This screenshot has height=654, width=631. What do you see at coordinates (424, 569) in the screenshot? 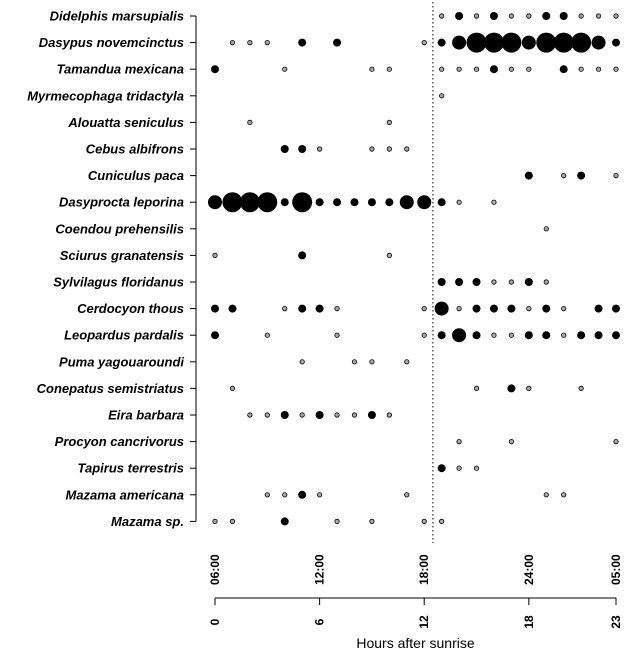
I see `clock-tick-label: 18:00` at bounding box center [424, 569].